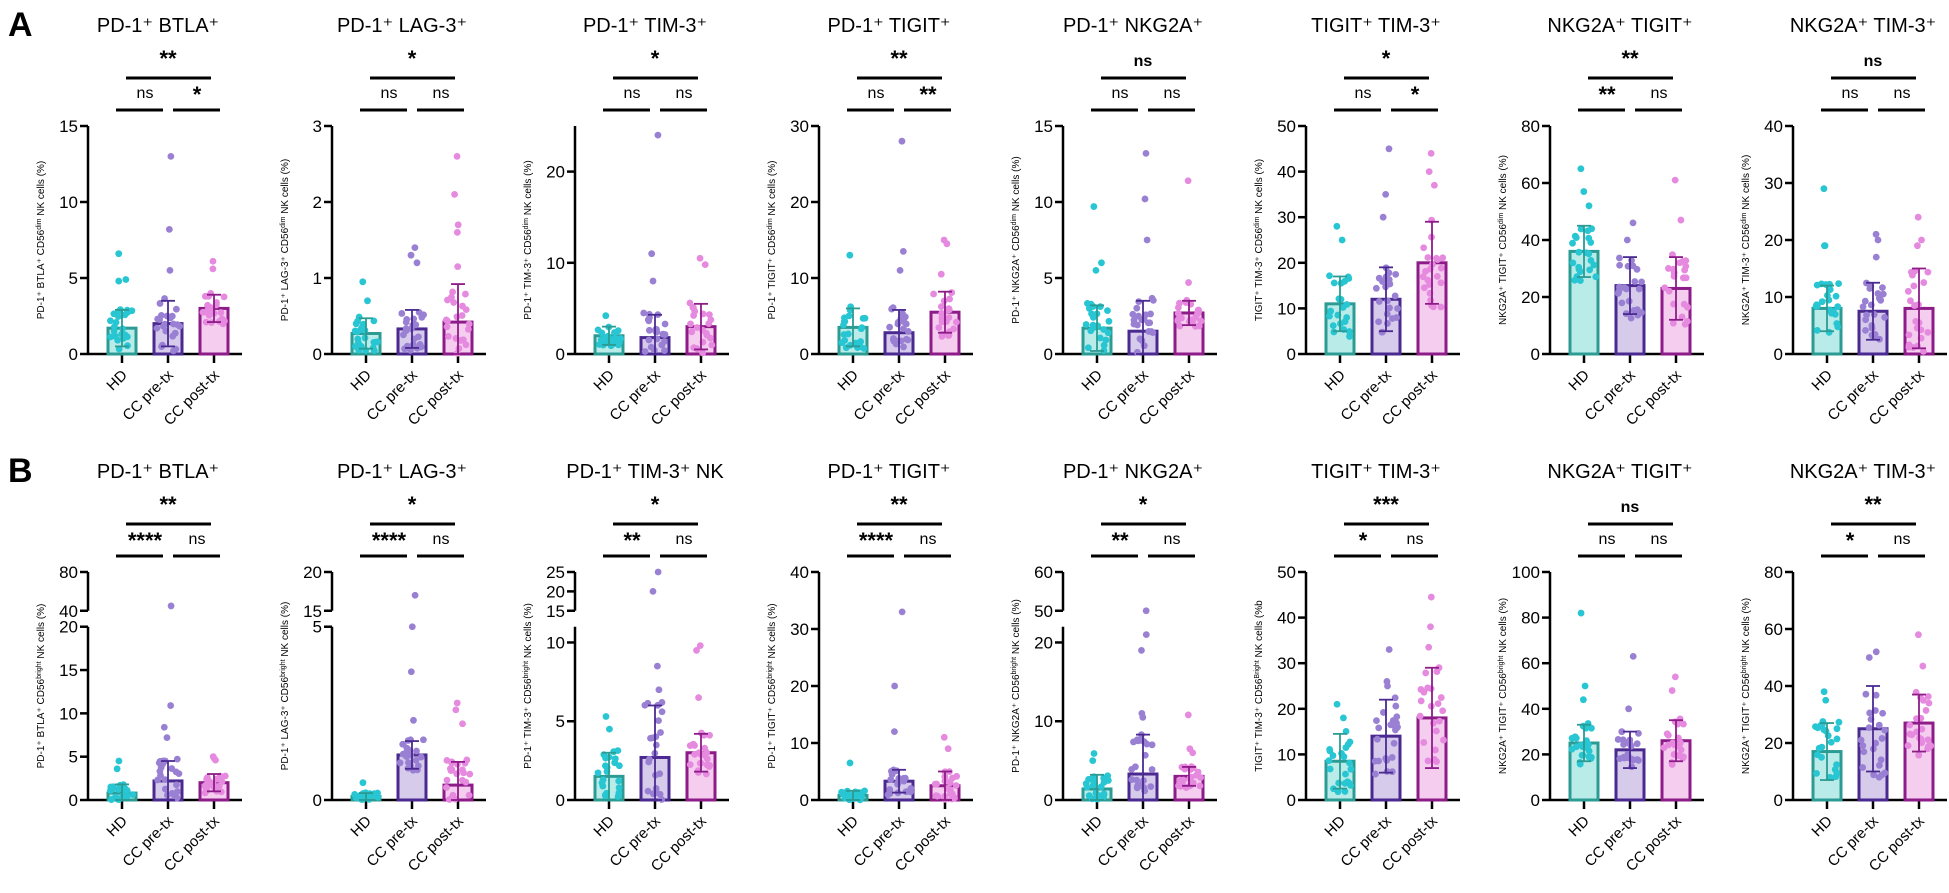 This screenshot has height=893, width=1949. What do you see at coordinates (555, 263) in the screenshot?
I see `y-tick-label: 10` at bounding box center [555, 263].